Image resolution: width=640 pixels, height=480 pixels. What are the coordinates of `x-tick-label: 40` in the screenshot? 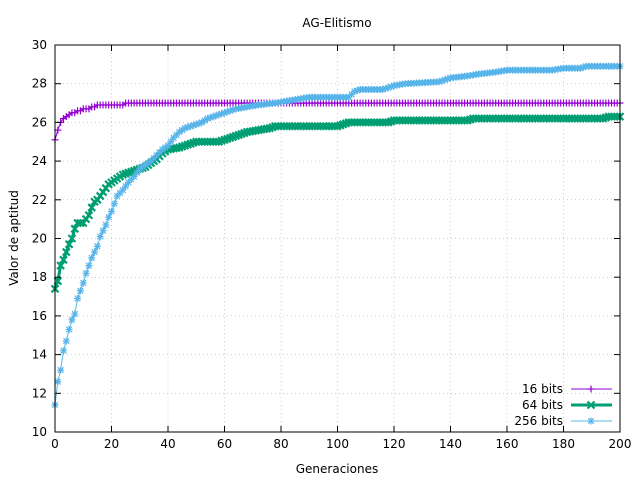 It's located at (167, 444).